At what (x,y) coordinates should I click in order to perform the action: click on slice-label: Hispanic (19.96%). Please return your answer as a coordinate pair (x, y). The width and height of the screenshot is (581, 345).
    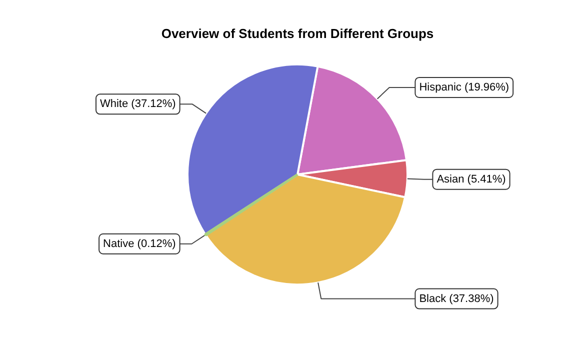
    Looking at the image, I should click on (464, 87).